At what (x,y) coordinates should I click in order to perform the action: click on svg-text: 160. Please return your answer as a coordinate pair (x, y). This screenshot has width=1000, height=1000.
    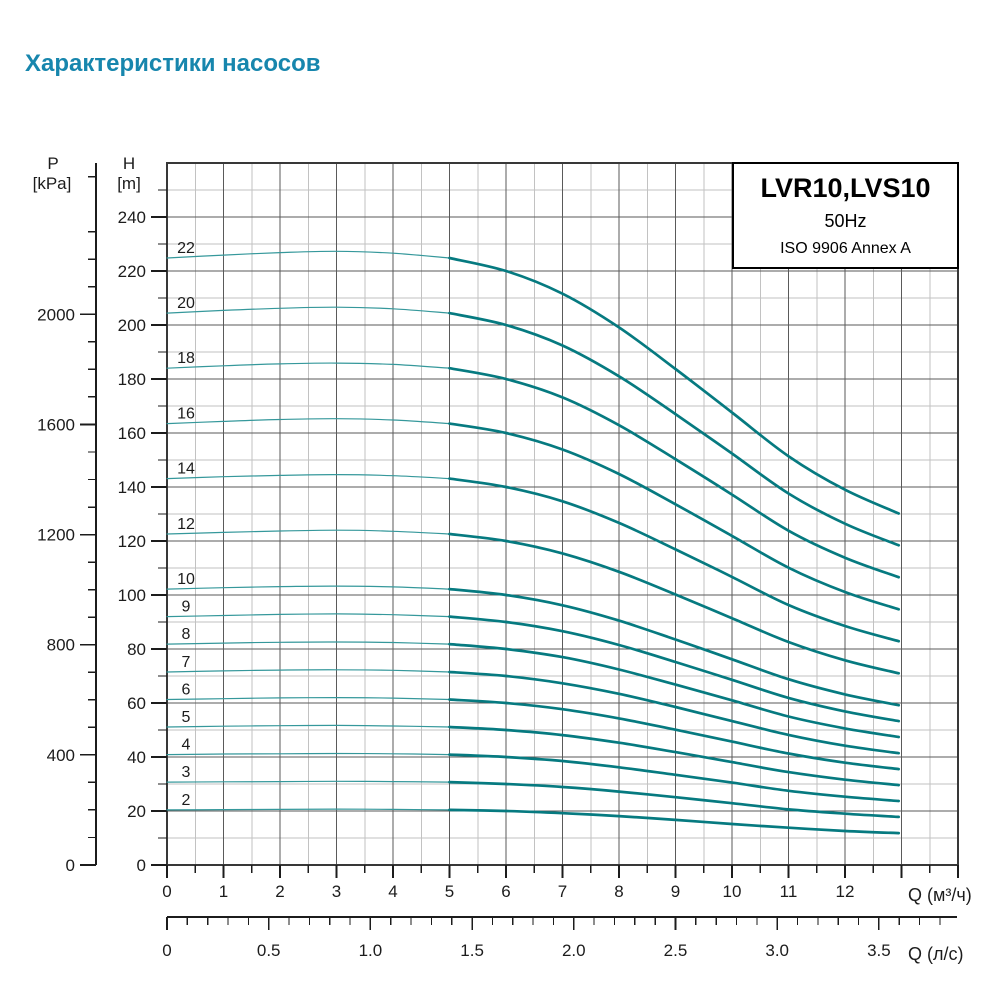
    Looking at the image, I should click on (132, 433).